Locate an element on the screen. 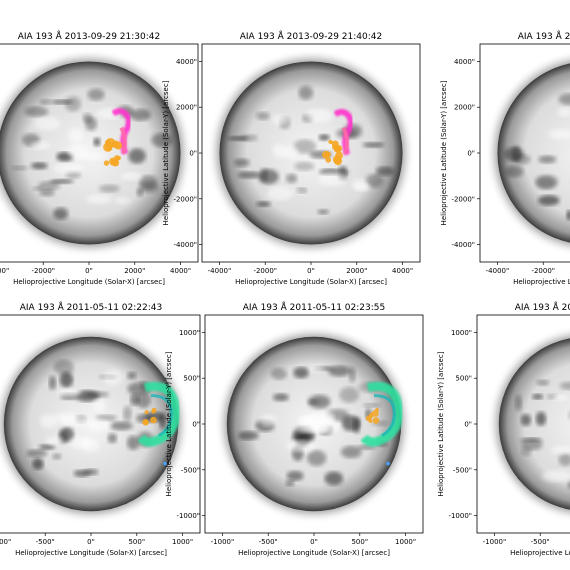 This screenshot has height=570, width=570. panel-title: AIA 193 Å 2011-05-11 02:23:55 is located at coordinates (314, 307).